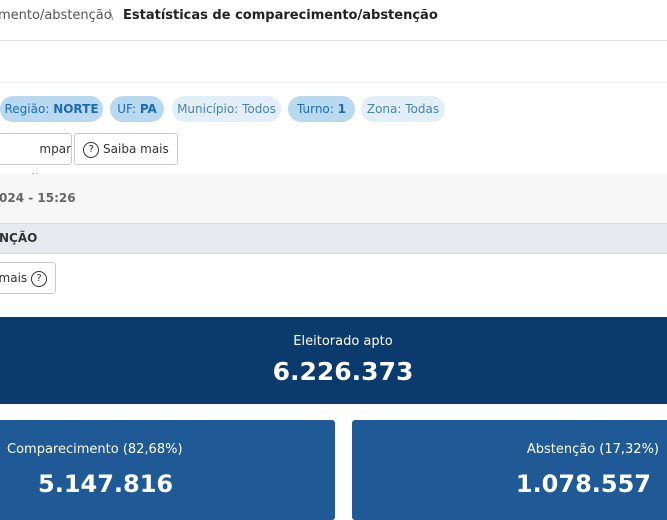 This screenshot has width=667, height=520. I want to click on button-label: Saiba mais, so click(136, 149).